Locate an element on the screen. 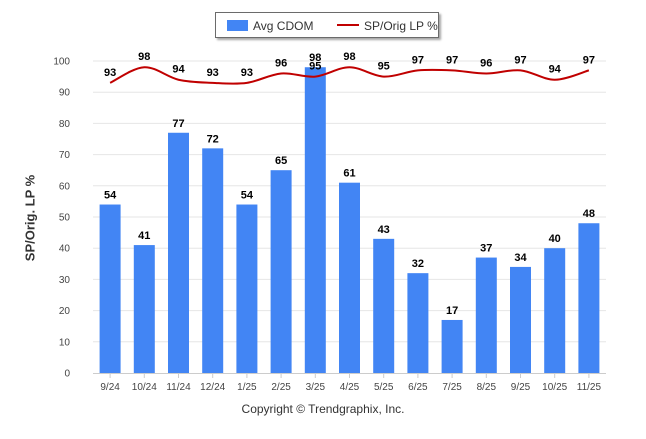 The image size is (646, 439). bar-value-label: 43 is located at coordinates (384, 230).